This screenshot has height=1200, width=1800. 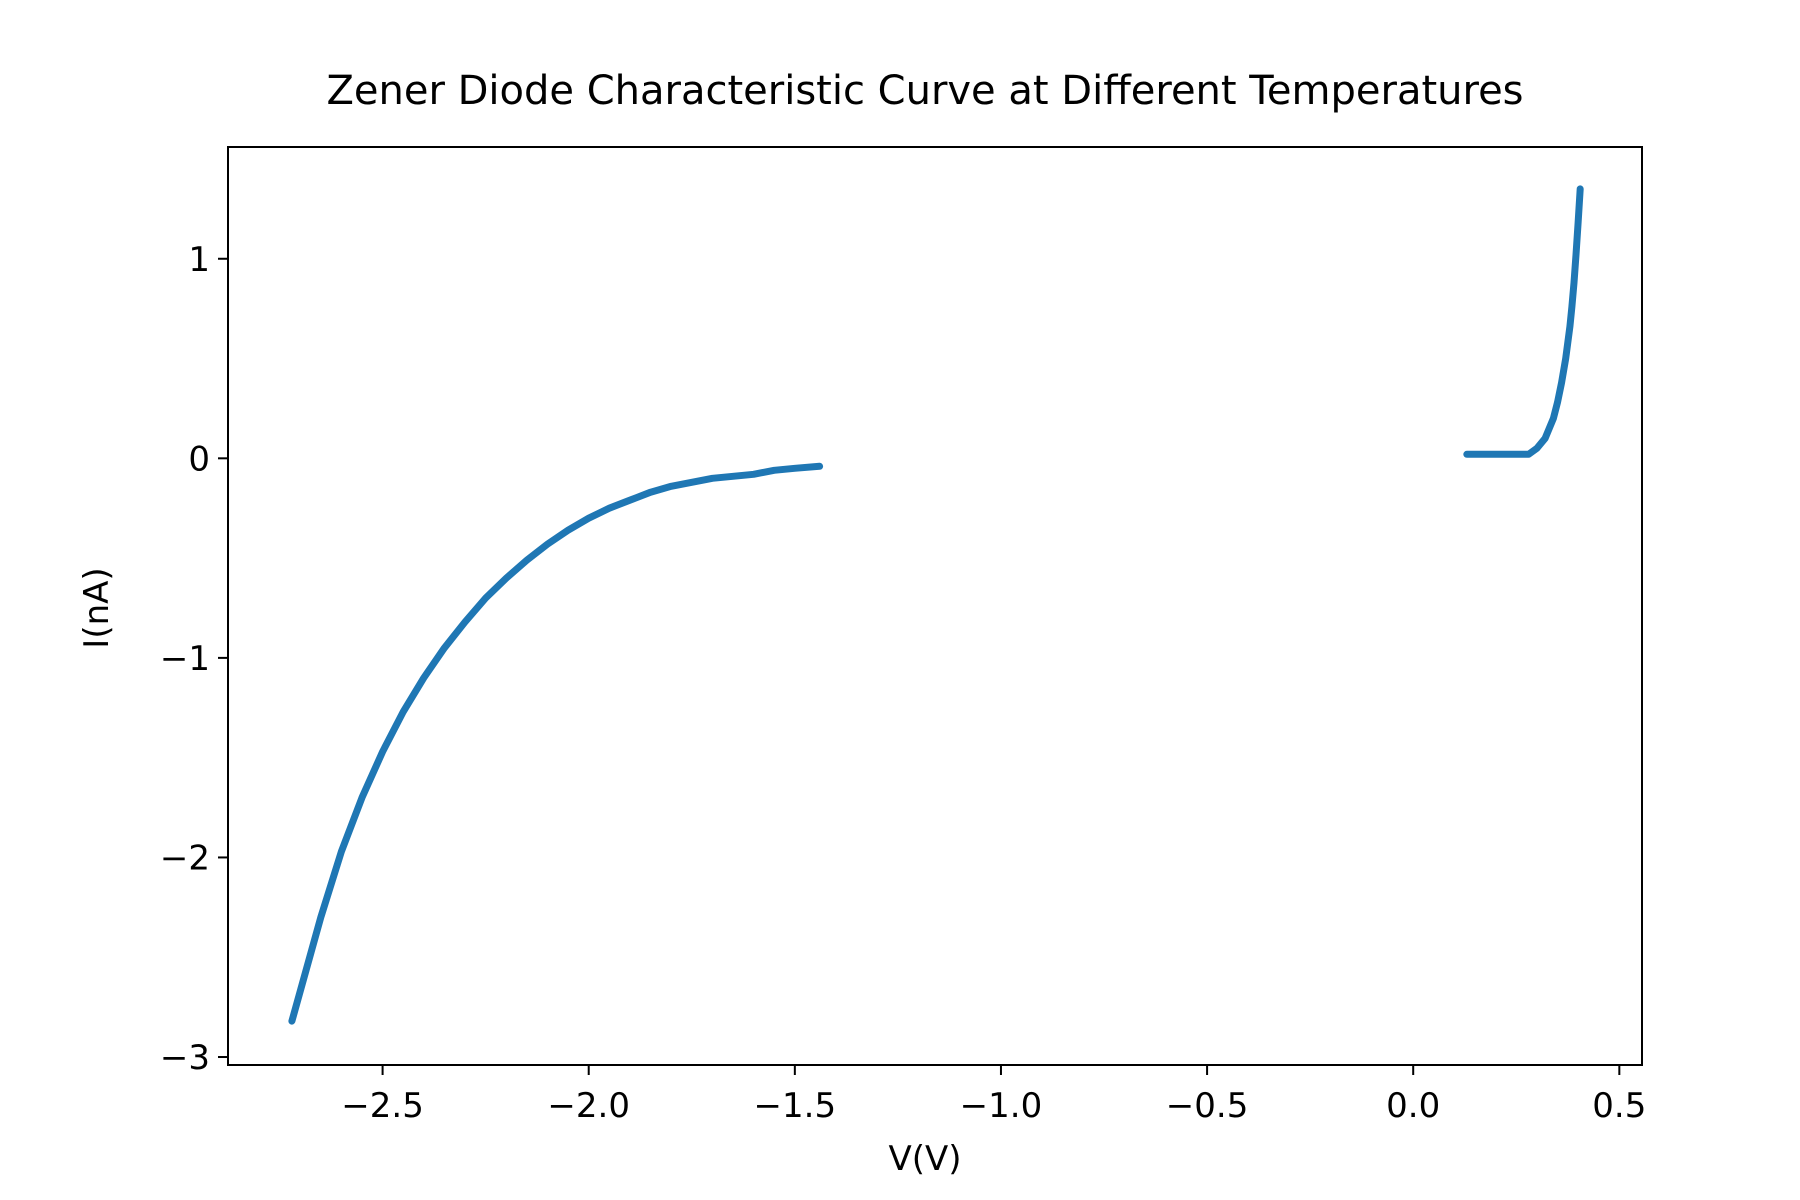 I want to click on x-axis-label: V(V), so click(x=924, y=1159).